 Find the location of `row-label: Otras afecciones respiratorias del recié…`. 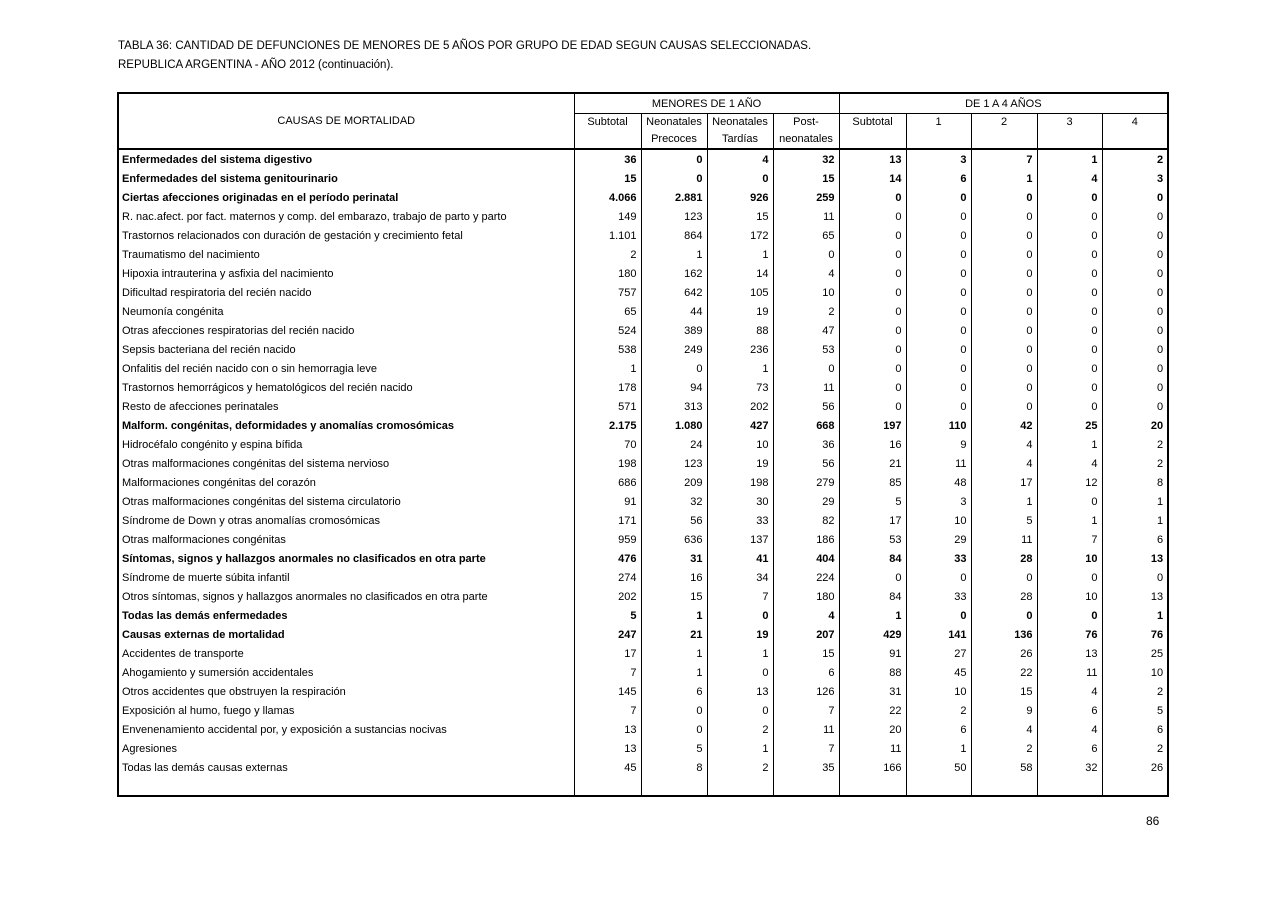

row-label: Otras afecciones respiratorias del recié… is located at coordinates (346, 330).